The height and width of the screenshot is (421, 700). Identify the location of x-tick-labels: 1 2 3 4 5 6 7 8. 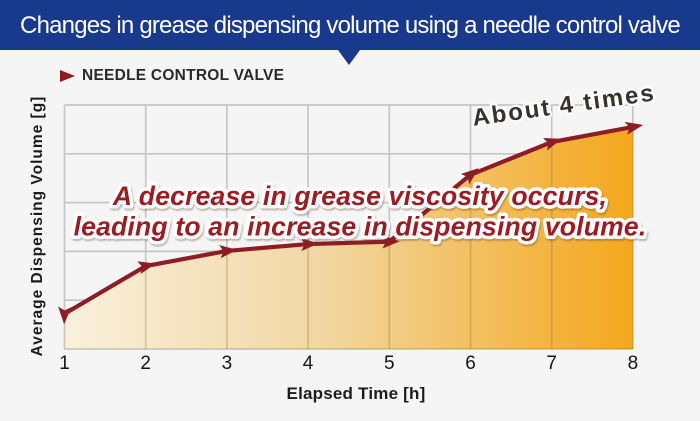
(348, 363).